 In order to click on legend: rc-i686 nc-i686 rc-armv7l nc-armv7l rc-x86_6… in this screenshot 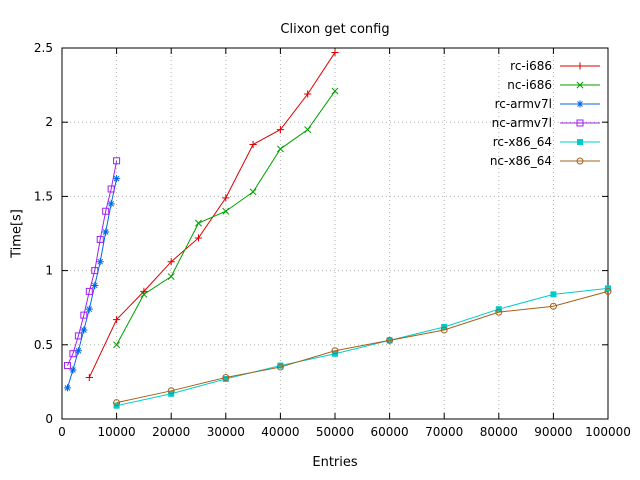, I will do `click(545, 113)`.